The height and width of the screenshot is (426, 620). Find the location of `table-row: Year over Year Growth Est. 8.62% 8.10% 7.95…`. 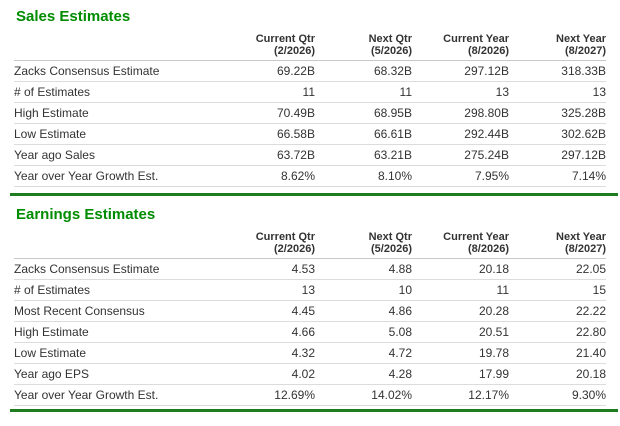

table-row: Year over Year Growth Est. 8.62% 8.10% 7.95… is located at coordinates (310, 176).